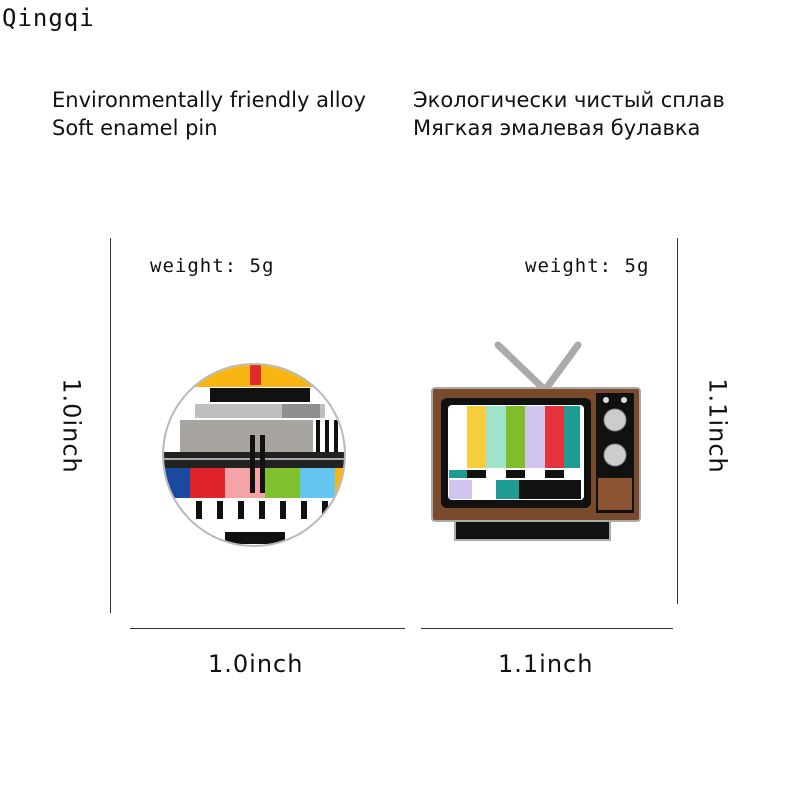  What do you see at coordinates (254, 455) in the screenshot?
I see `round-pin-image` at bounding box center [254, 455].